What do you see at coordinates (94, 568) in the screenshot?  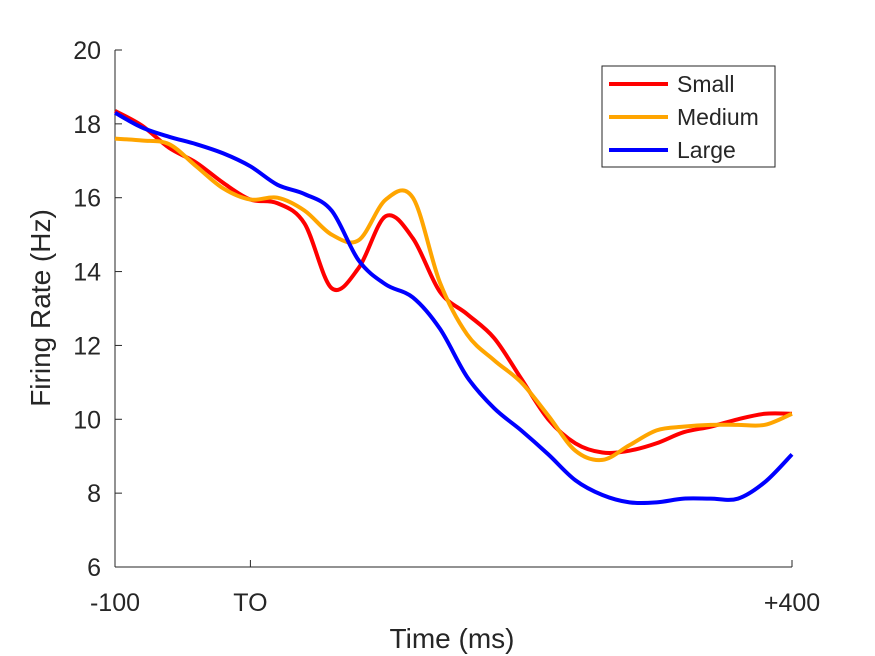 I see `y-tick-label: 6` at bounding box center [94, 568].